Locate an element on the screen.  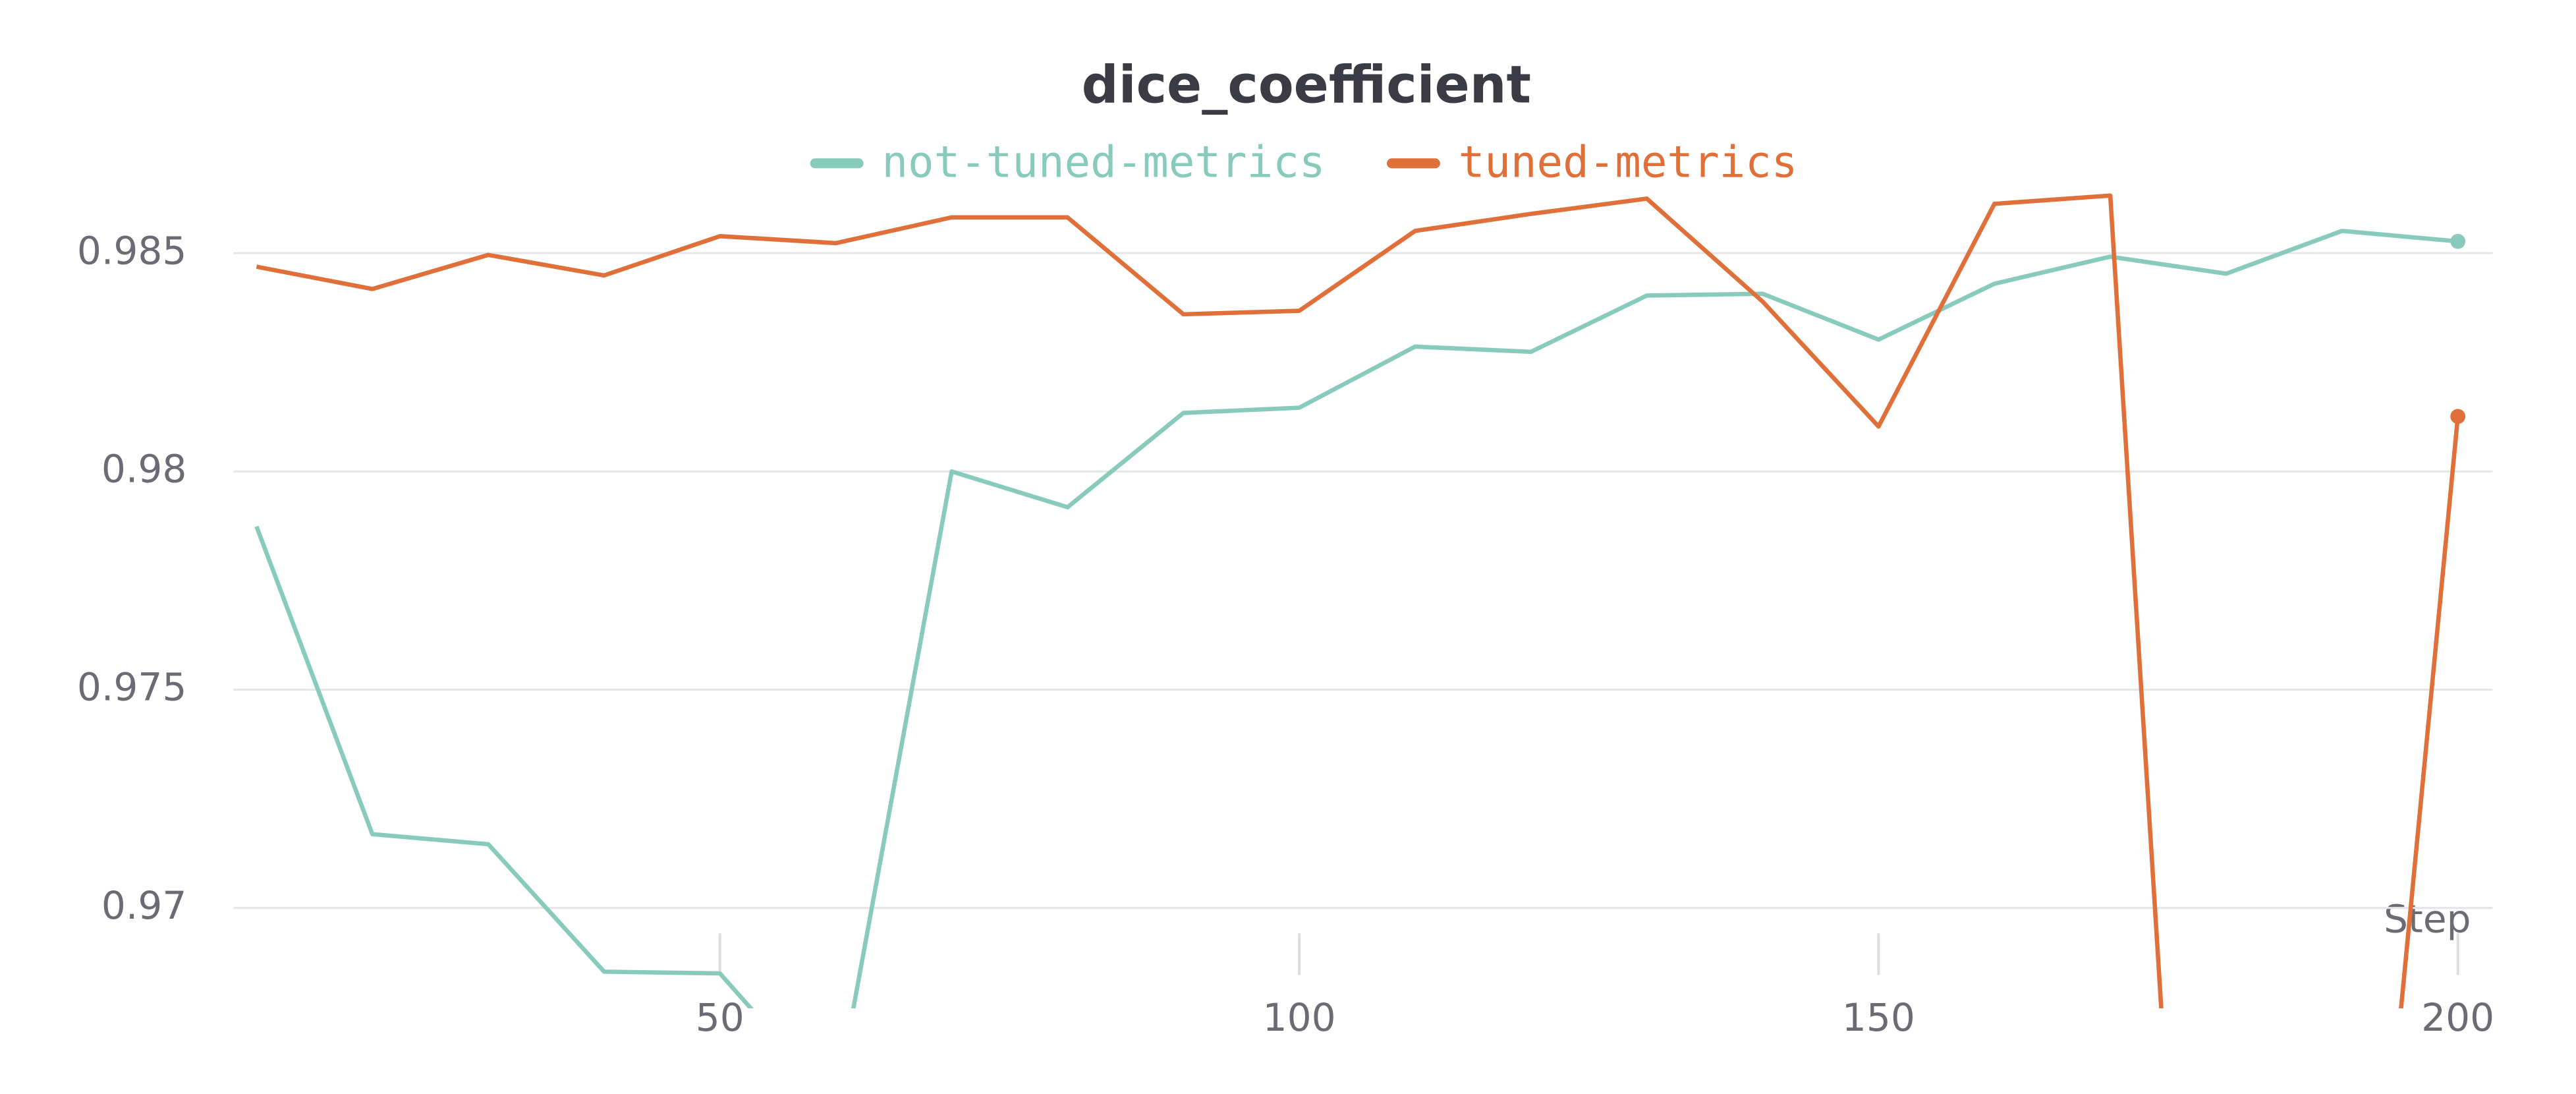
y-tick-label: 0.98 is located at coordinates (144, 469).